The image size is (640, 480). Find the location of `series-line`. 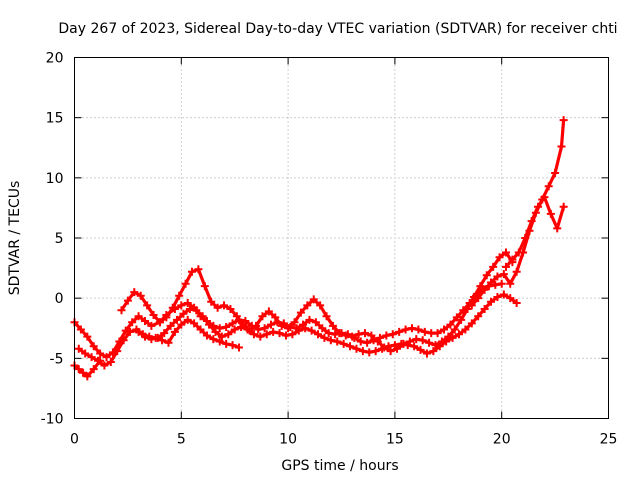

series-line is located at coordinates (518, 212).